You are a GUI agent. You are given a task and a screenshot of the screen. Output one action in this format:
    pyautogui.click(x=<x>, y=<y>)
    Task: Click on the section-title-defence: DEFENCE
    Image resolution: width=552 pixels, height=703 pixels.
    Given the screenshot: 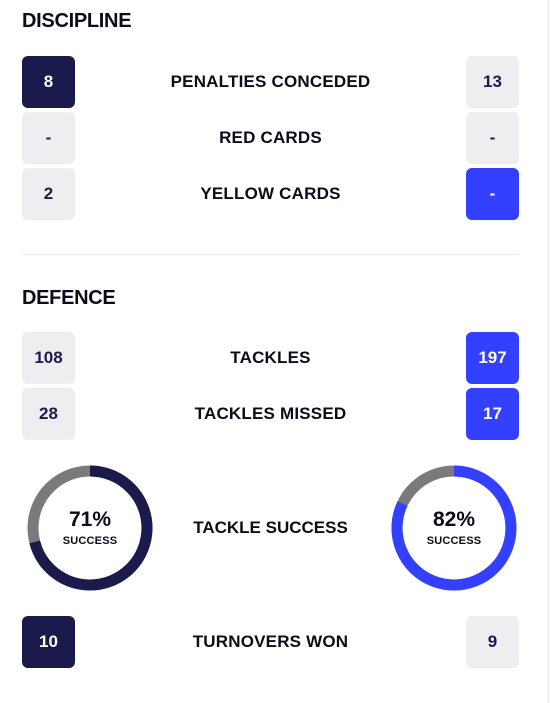 What is the action you would take?
    pyautogui.click(x=69, y=298)
    